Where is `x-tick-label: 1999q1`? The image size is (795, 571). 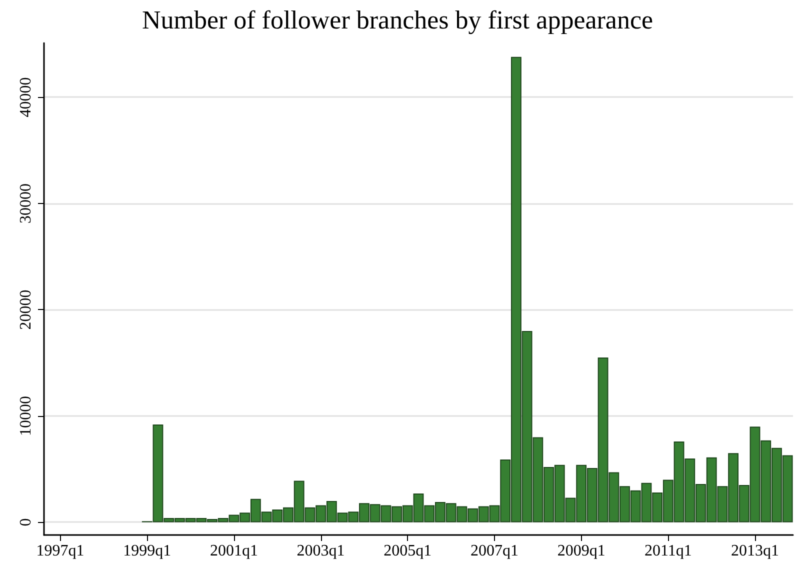 x-tick-label: 1999q1 is located at coordinates (147, 551).